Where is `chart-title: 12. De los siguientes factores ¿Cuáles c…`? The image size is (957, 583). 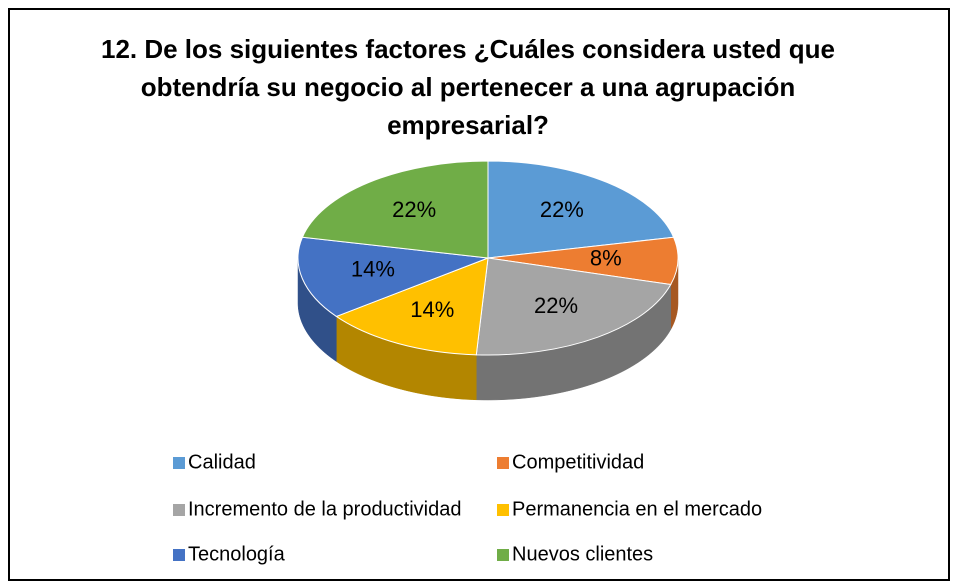
chart-title: 12. De los siguientes factores ¿Cuáles c… is located at coordinates (468, 87).